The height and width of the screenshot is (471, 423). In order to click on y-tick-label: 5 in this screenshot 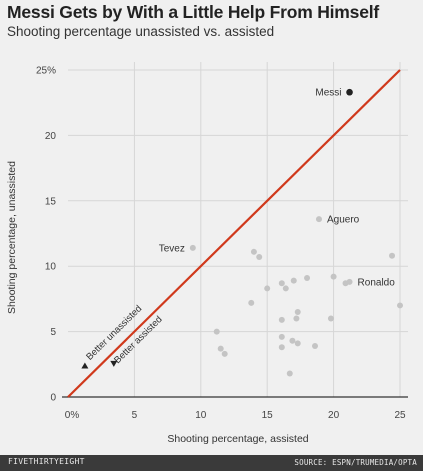, I will do `click(53, 332)`.